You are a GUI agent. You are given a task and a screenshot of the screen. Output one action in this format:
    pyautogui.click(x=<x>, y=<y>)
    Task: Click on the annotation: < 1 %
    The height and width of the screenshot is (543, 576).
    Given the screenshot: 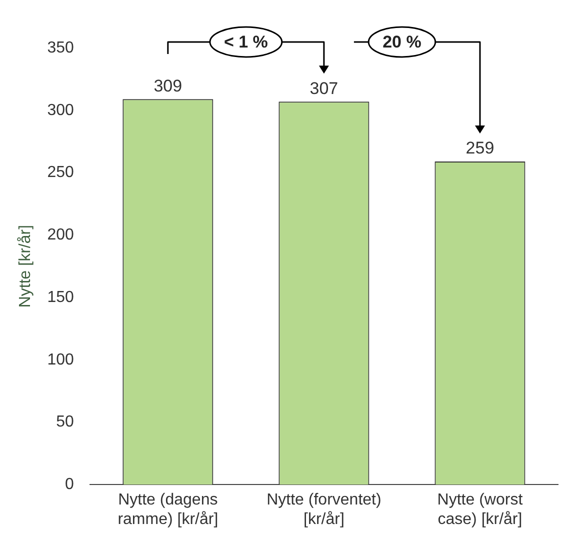 What is the action you would take?
    pyautogui.click(x=246, y=42)
    